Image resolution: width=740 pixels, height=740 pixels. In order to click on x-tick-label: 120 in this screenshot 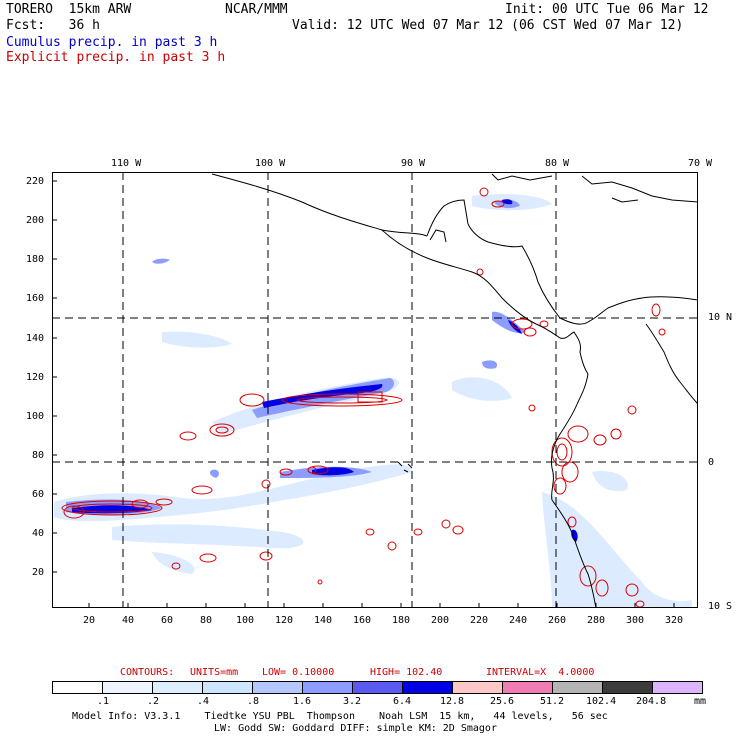, I will do `click(284, 620)`.